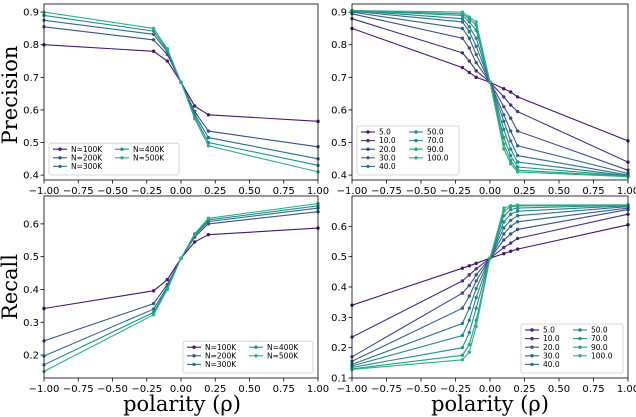 The height and width of the screenshot is (417, 636). I want to click on x-tick-label: 0.00, so click(490, 389).